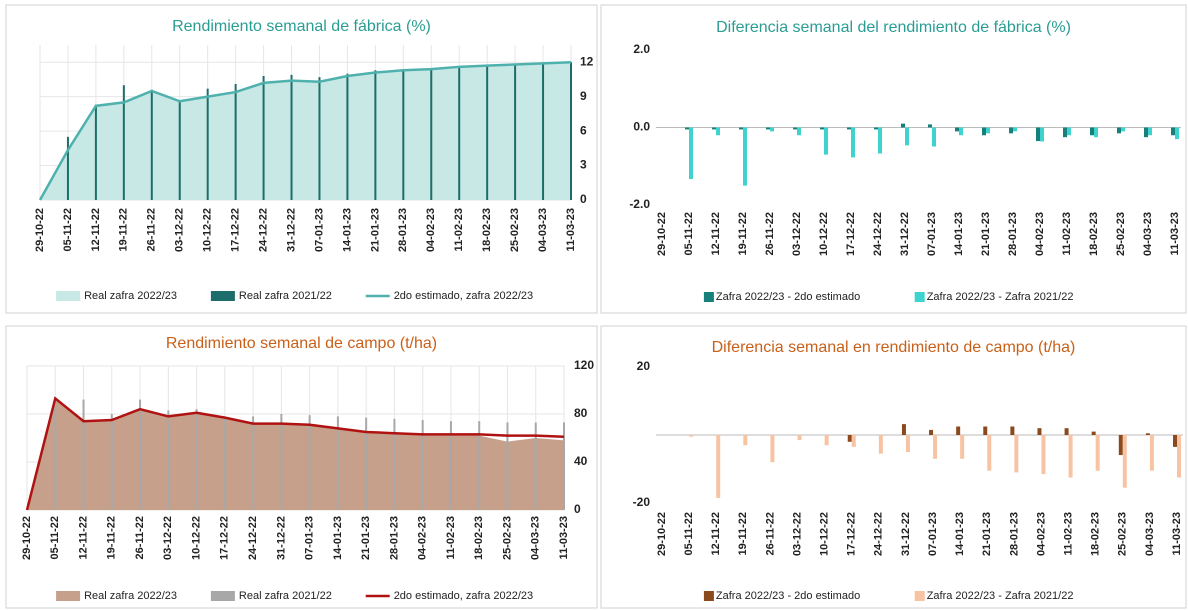 This screenshot has height=610, width=1188. What do you see at coordinates (285, 296) in the screenshot?
I see `legend-label: Real zafra 2021/22` at bounding box center [285, 296].